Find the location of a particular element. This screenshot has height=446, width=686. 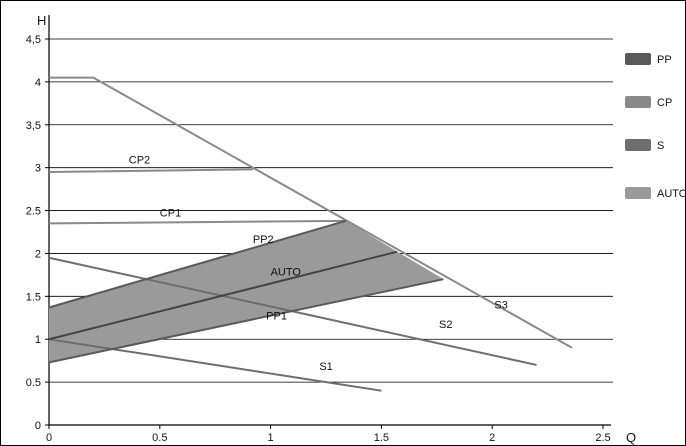

series-line-cp1 is located at coordinates (197, 222).